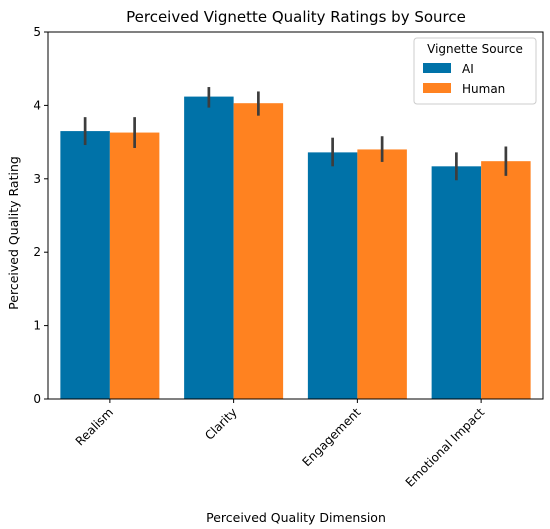  I want to click on x-axis-label: Perceived Quality Dimension, so click(296, 517).